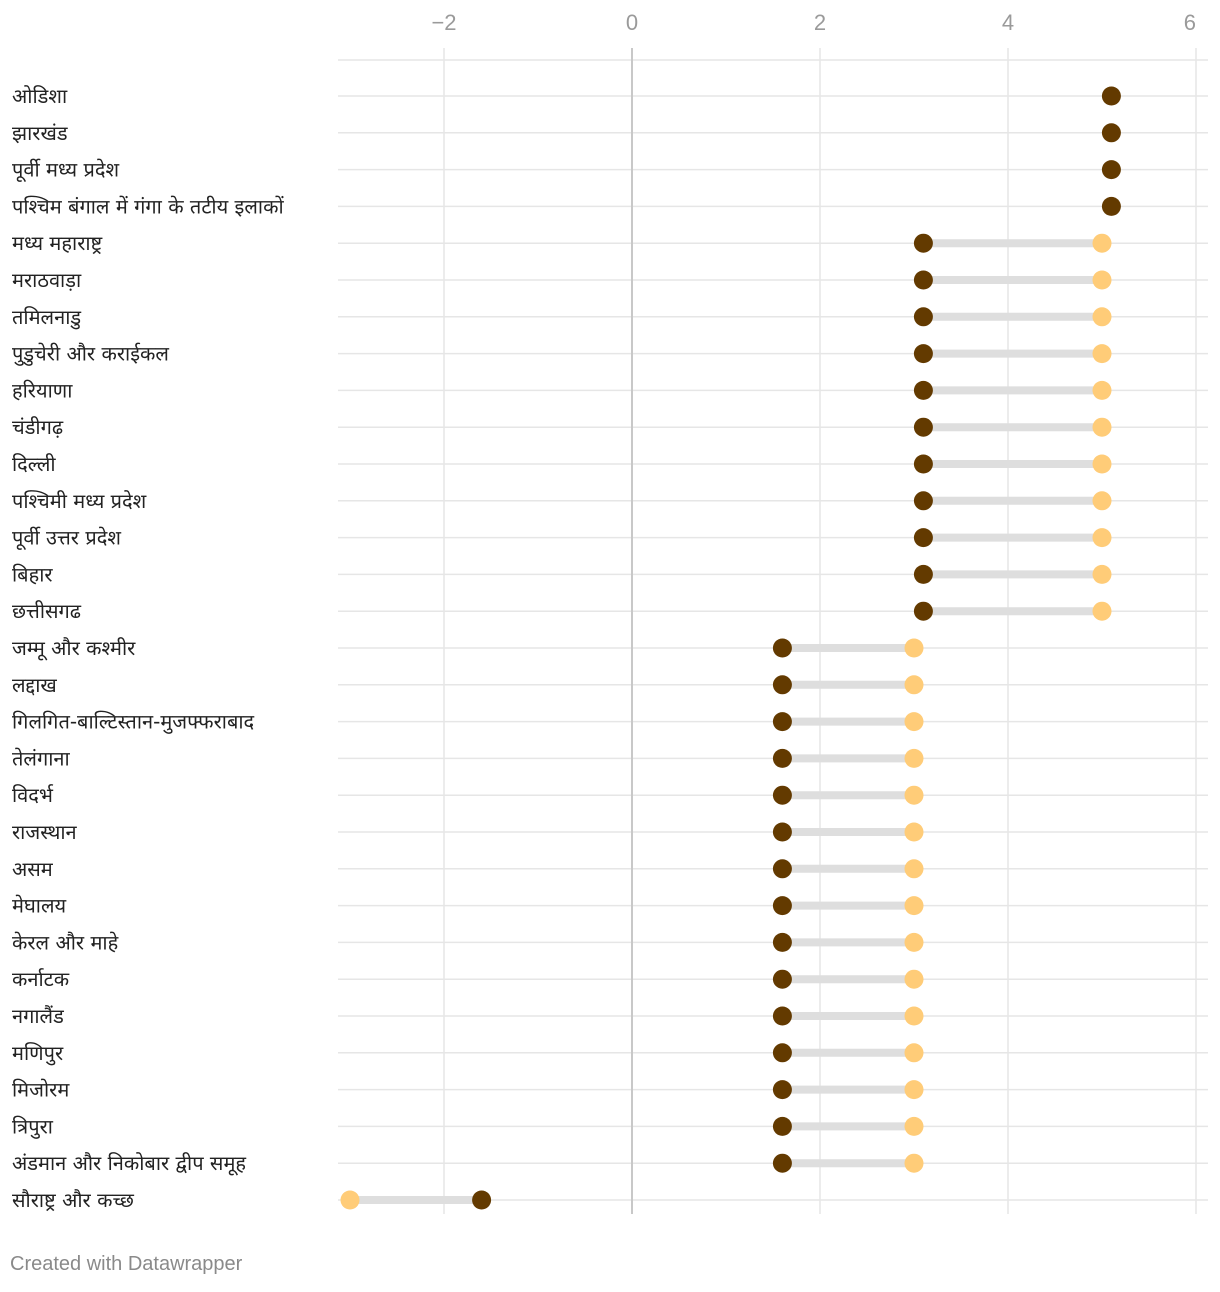 Image resolution: width=1220 pixels, height=1292 pixels. I want to click on chart-row: केरल और माहे, so click(468, 942).